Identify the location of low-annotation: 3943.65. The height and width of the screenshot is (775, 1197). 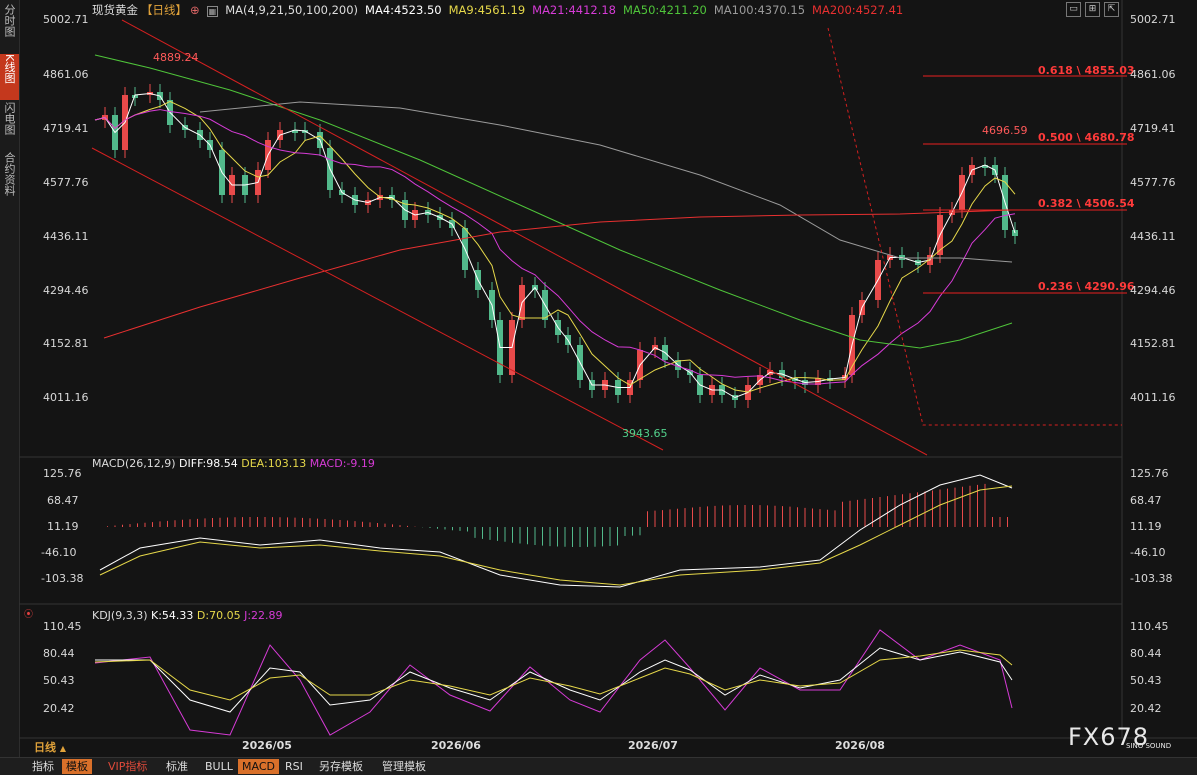
(645, 433).